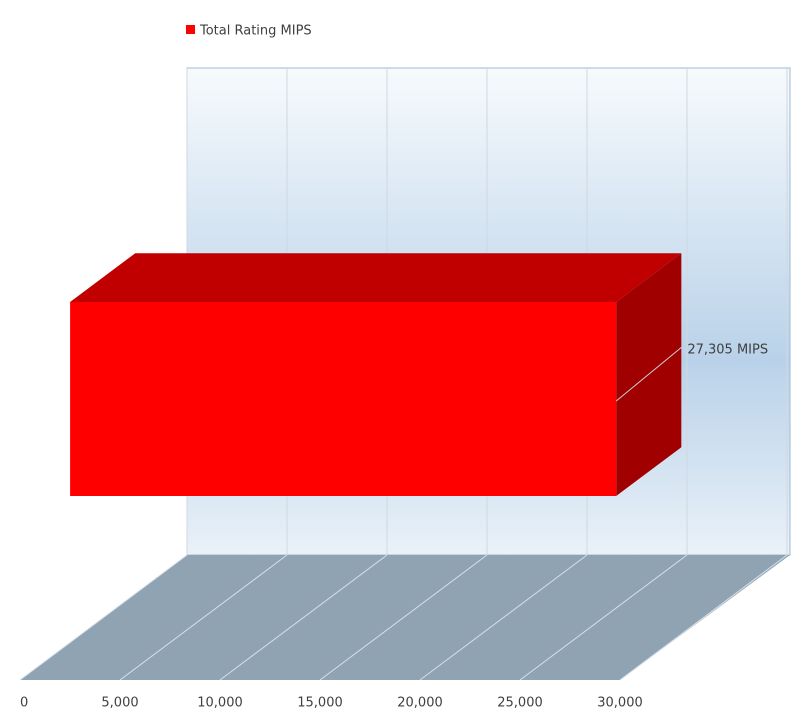 This screenshot has height=725, width=800. Describe the element at coordinates (190, 29) in the screenshot. I see `legend-swatch` at that location.